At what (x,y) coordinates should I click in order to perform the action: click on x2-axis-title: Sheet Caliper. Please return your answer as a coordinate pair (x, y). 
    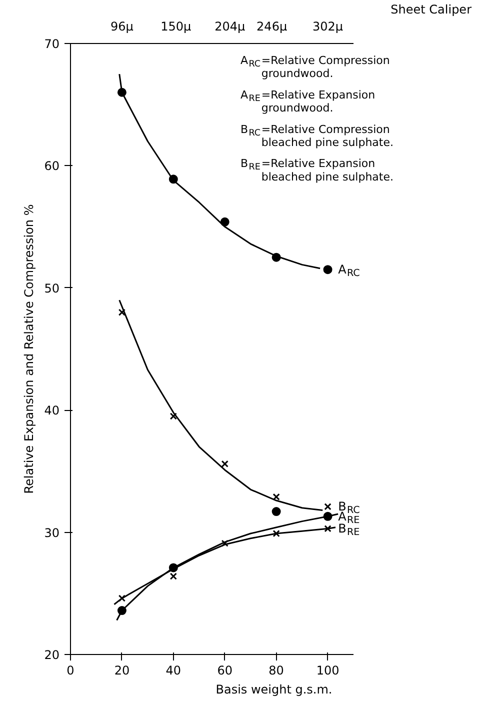
    Looking at the image, I should click on (431, 9).